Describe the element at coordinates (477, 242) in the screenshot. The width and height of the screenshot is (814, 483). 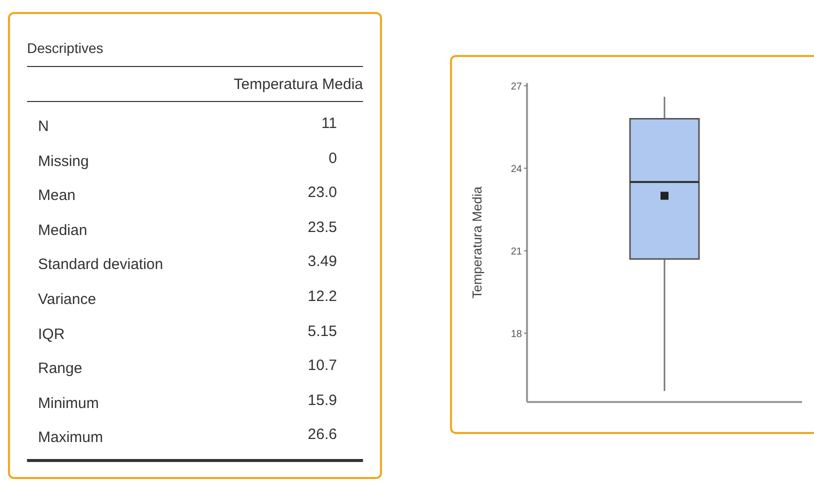
I see `y-axis-title: Temperatura Media` at that location.